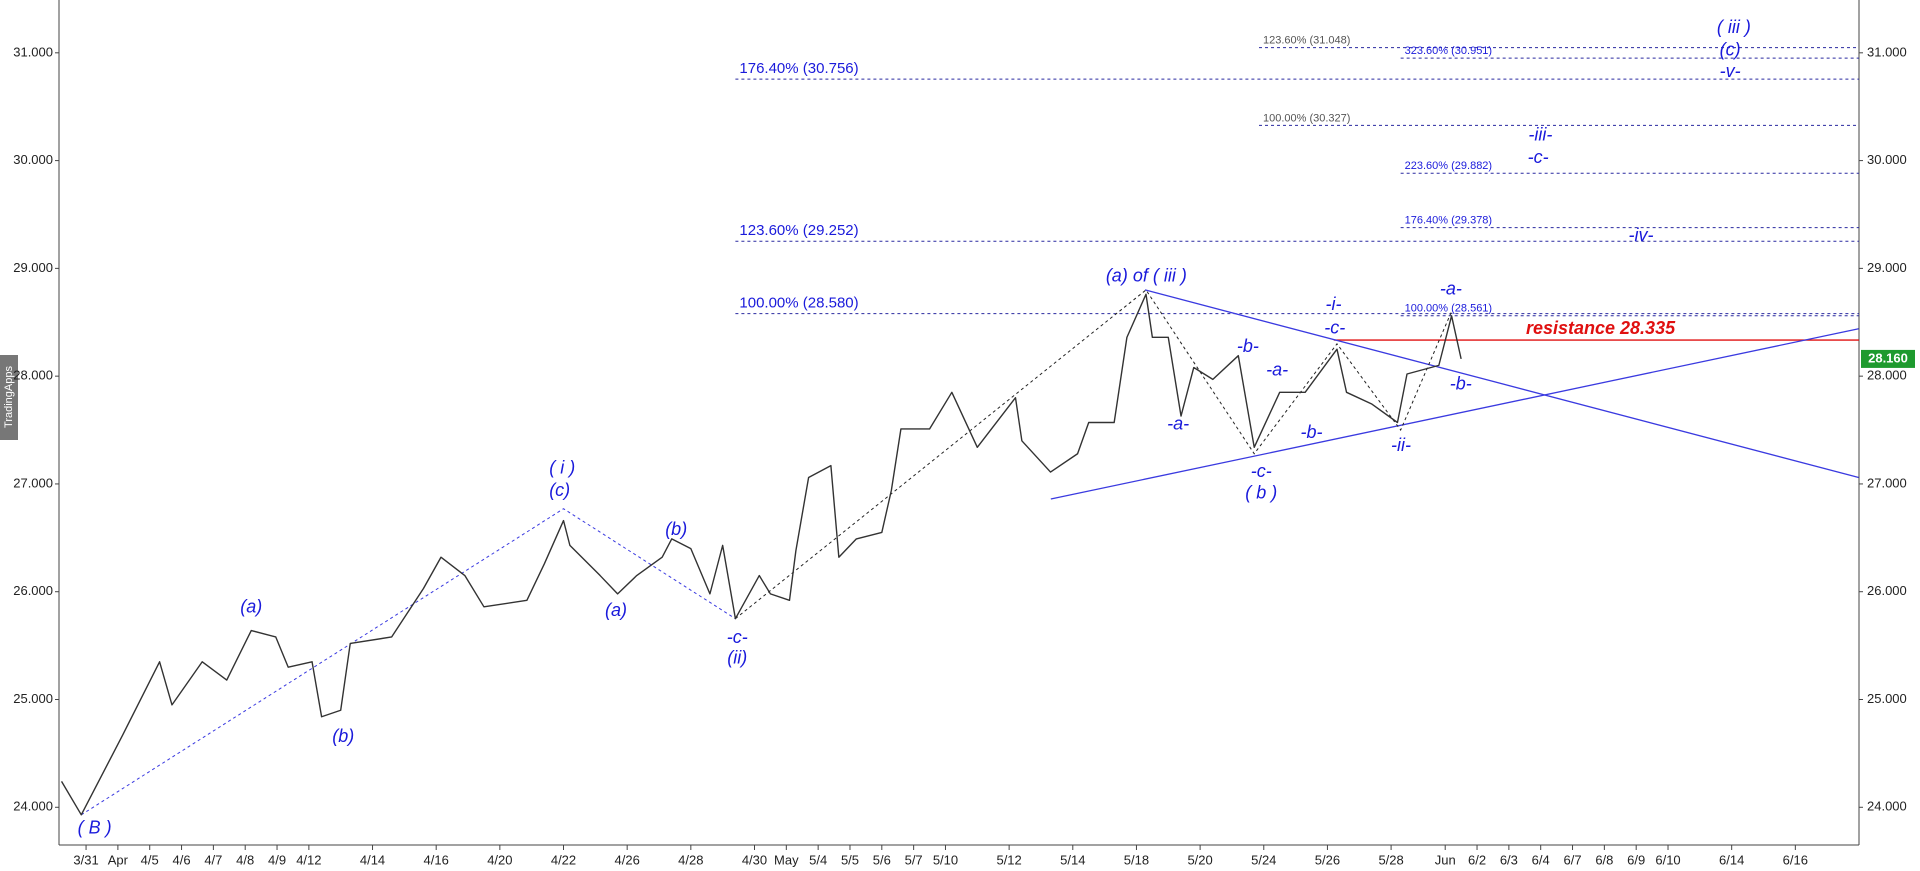 This screenshot has width=1920, height=871. Describe the element at coordinates (690, 859) in the screenshot. I see `x-tick-label: 4/28` at that location.